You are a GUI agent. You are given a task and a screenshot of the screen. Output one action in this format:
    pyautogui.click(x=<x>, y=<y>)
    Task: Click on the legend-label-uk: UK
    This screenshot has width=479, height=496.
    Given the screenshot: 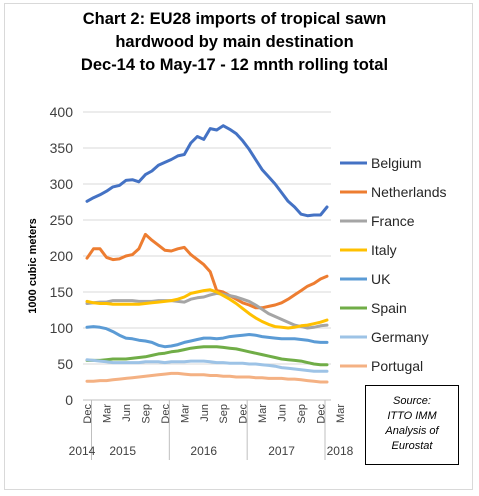 What is the action you would take?
    pyautogui.click(x=381, y=279)
    